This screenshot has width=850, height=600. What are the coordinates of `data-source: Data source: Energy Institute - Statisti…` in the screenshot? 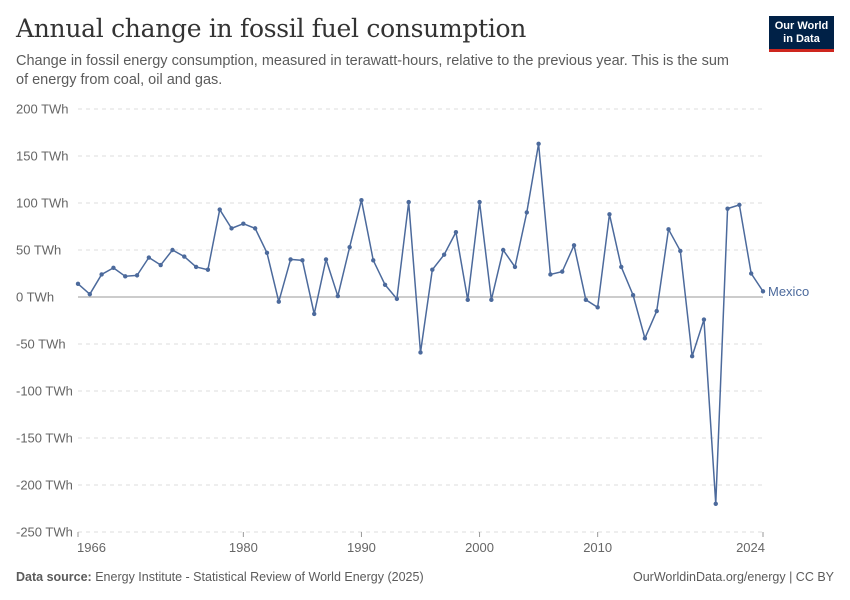 It's located at (220, 577).